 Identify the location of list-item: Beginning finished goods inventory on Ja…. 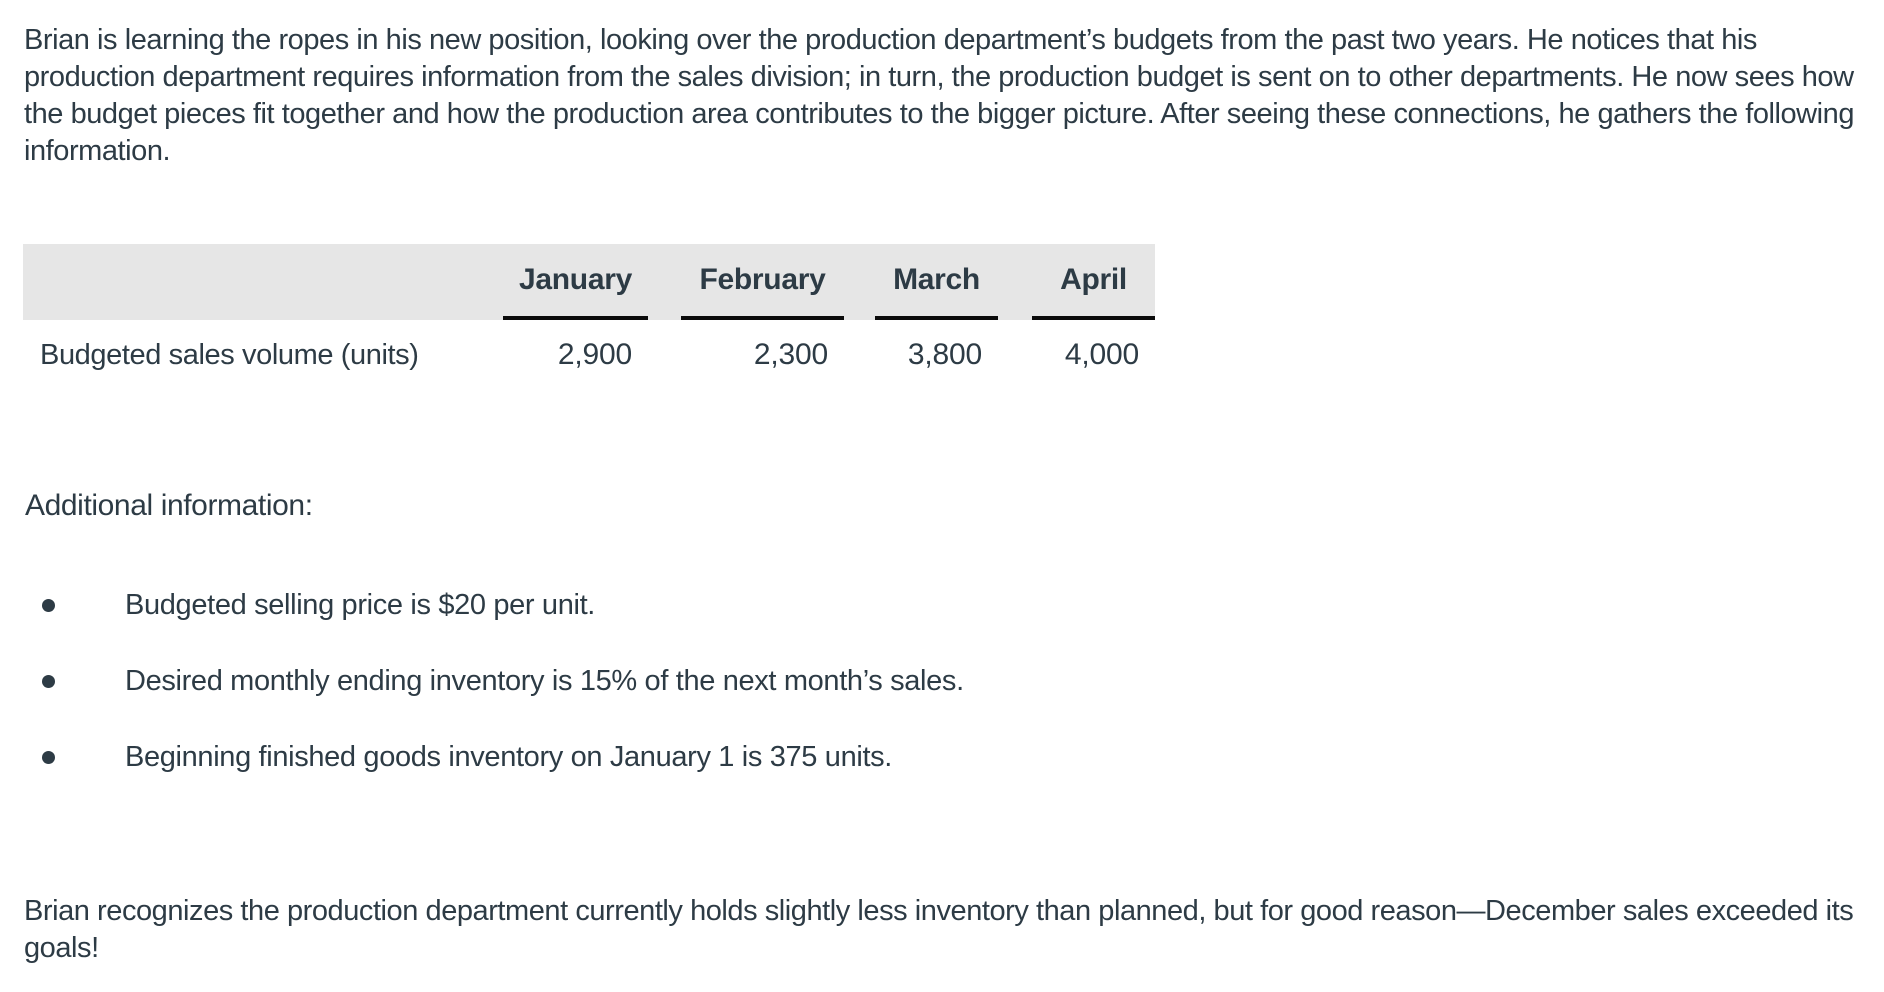
(963, 757).